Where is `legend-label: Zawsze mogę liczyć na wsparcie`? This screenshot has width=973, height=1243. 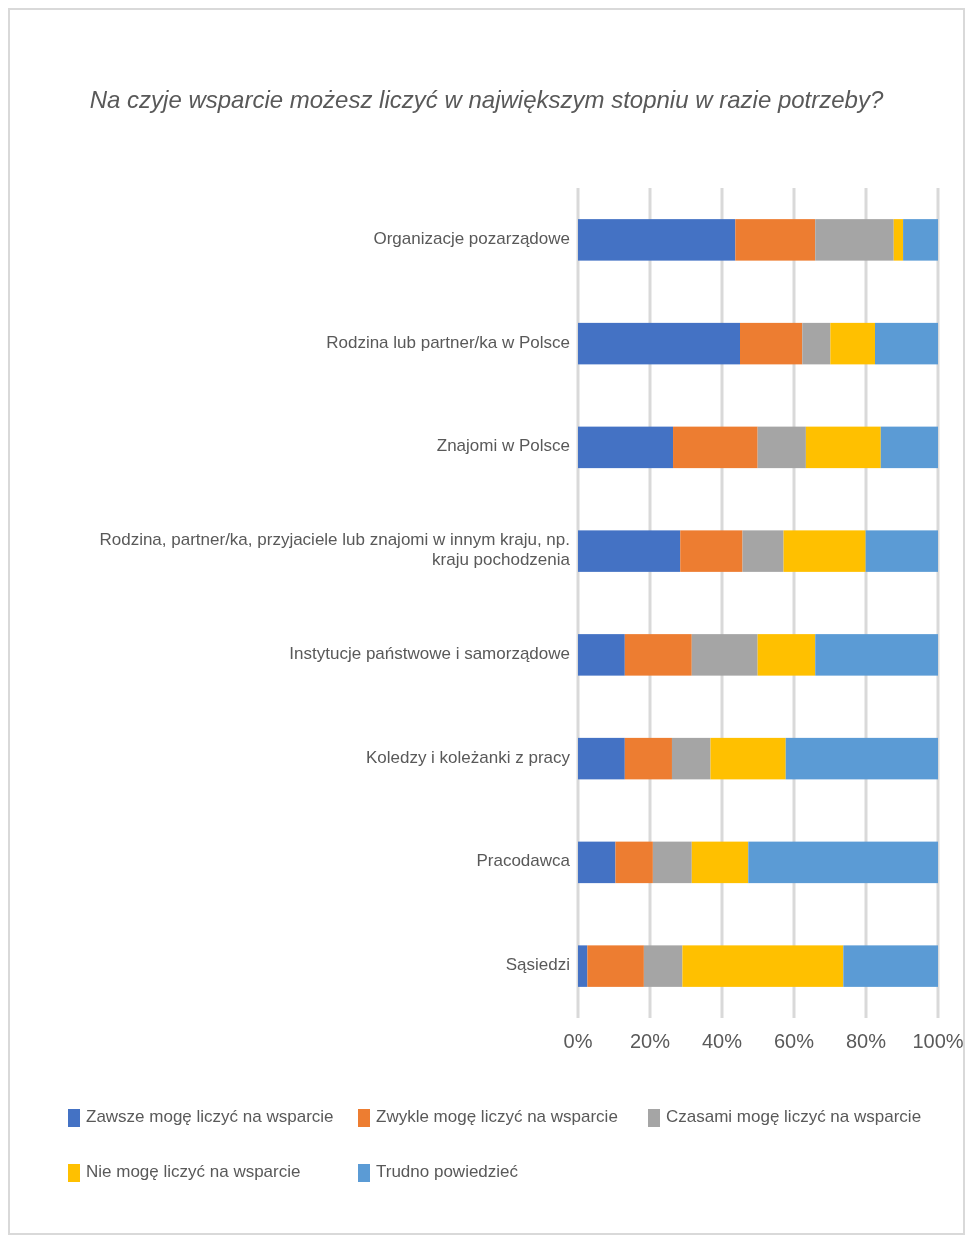 legend-label: Zawsze mogę liczyć na wsparcie is located at coordinates (210, 1117).